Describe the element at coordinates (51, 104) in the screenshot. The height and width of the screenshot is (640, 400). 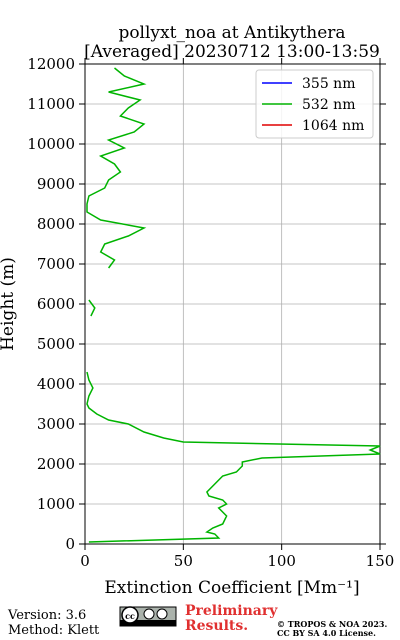
I see `y-tick-label: 11000` at that location.